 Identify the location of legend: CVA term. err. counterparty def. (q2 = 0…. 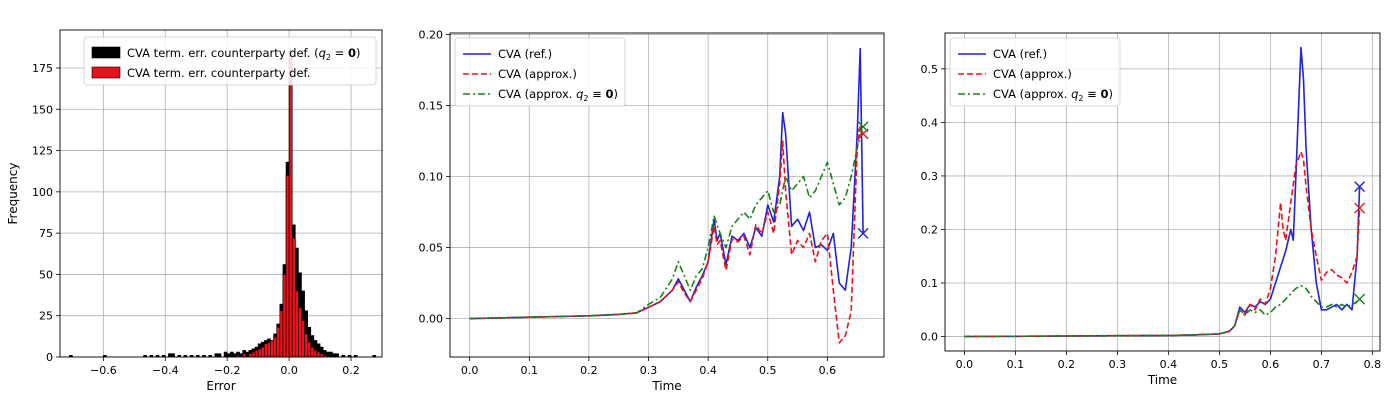
(230, 61).